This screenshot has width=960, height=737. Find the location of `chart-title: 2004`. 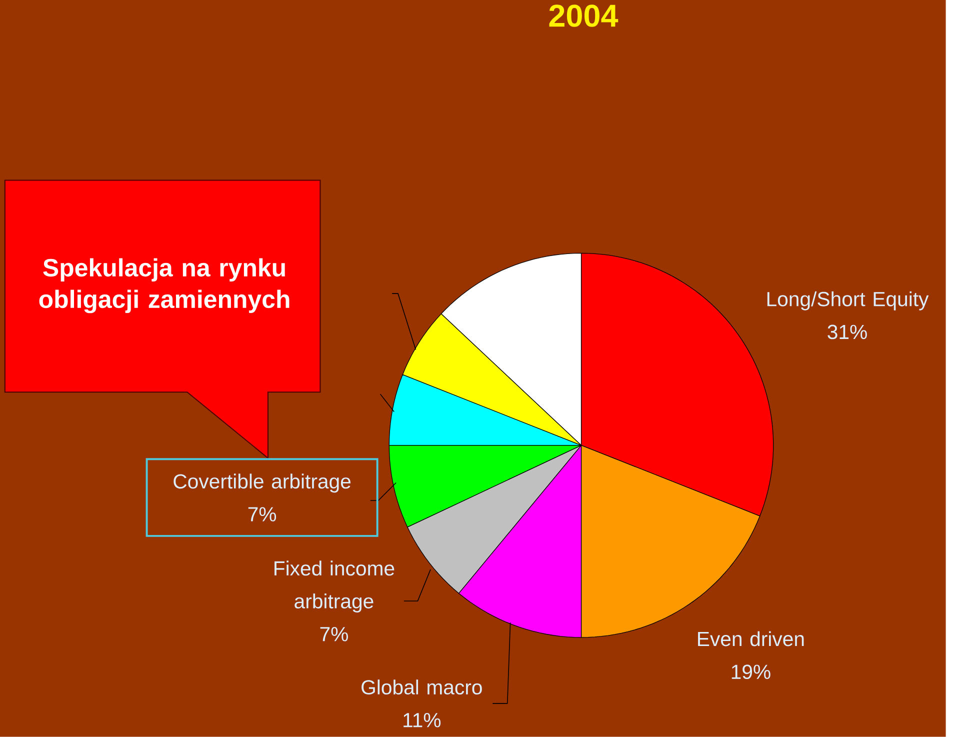

chart-title: 2004 is located at coordinates (583, 15).